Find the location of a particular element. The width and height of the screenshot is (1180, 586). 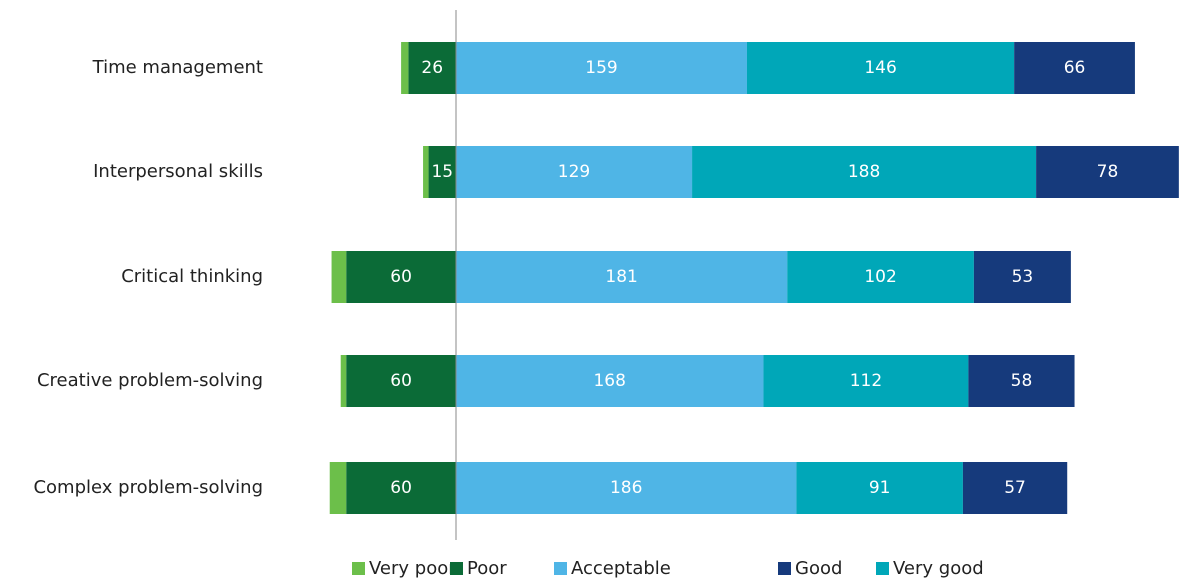

value-label: 181 is located at coordinates (621, 277).